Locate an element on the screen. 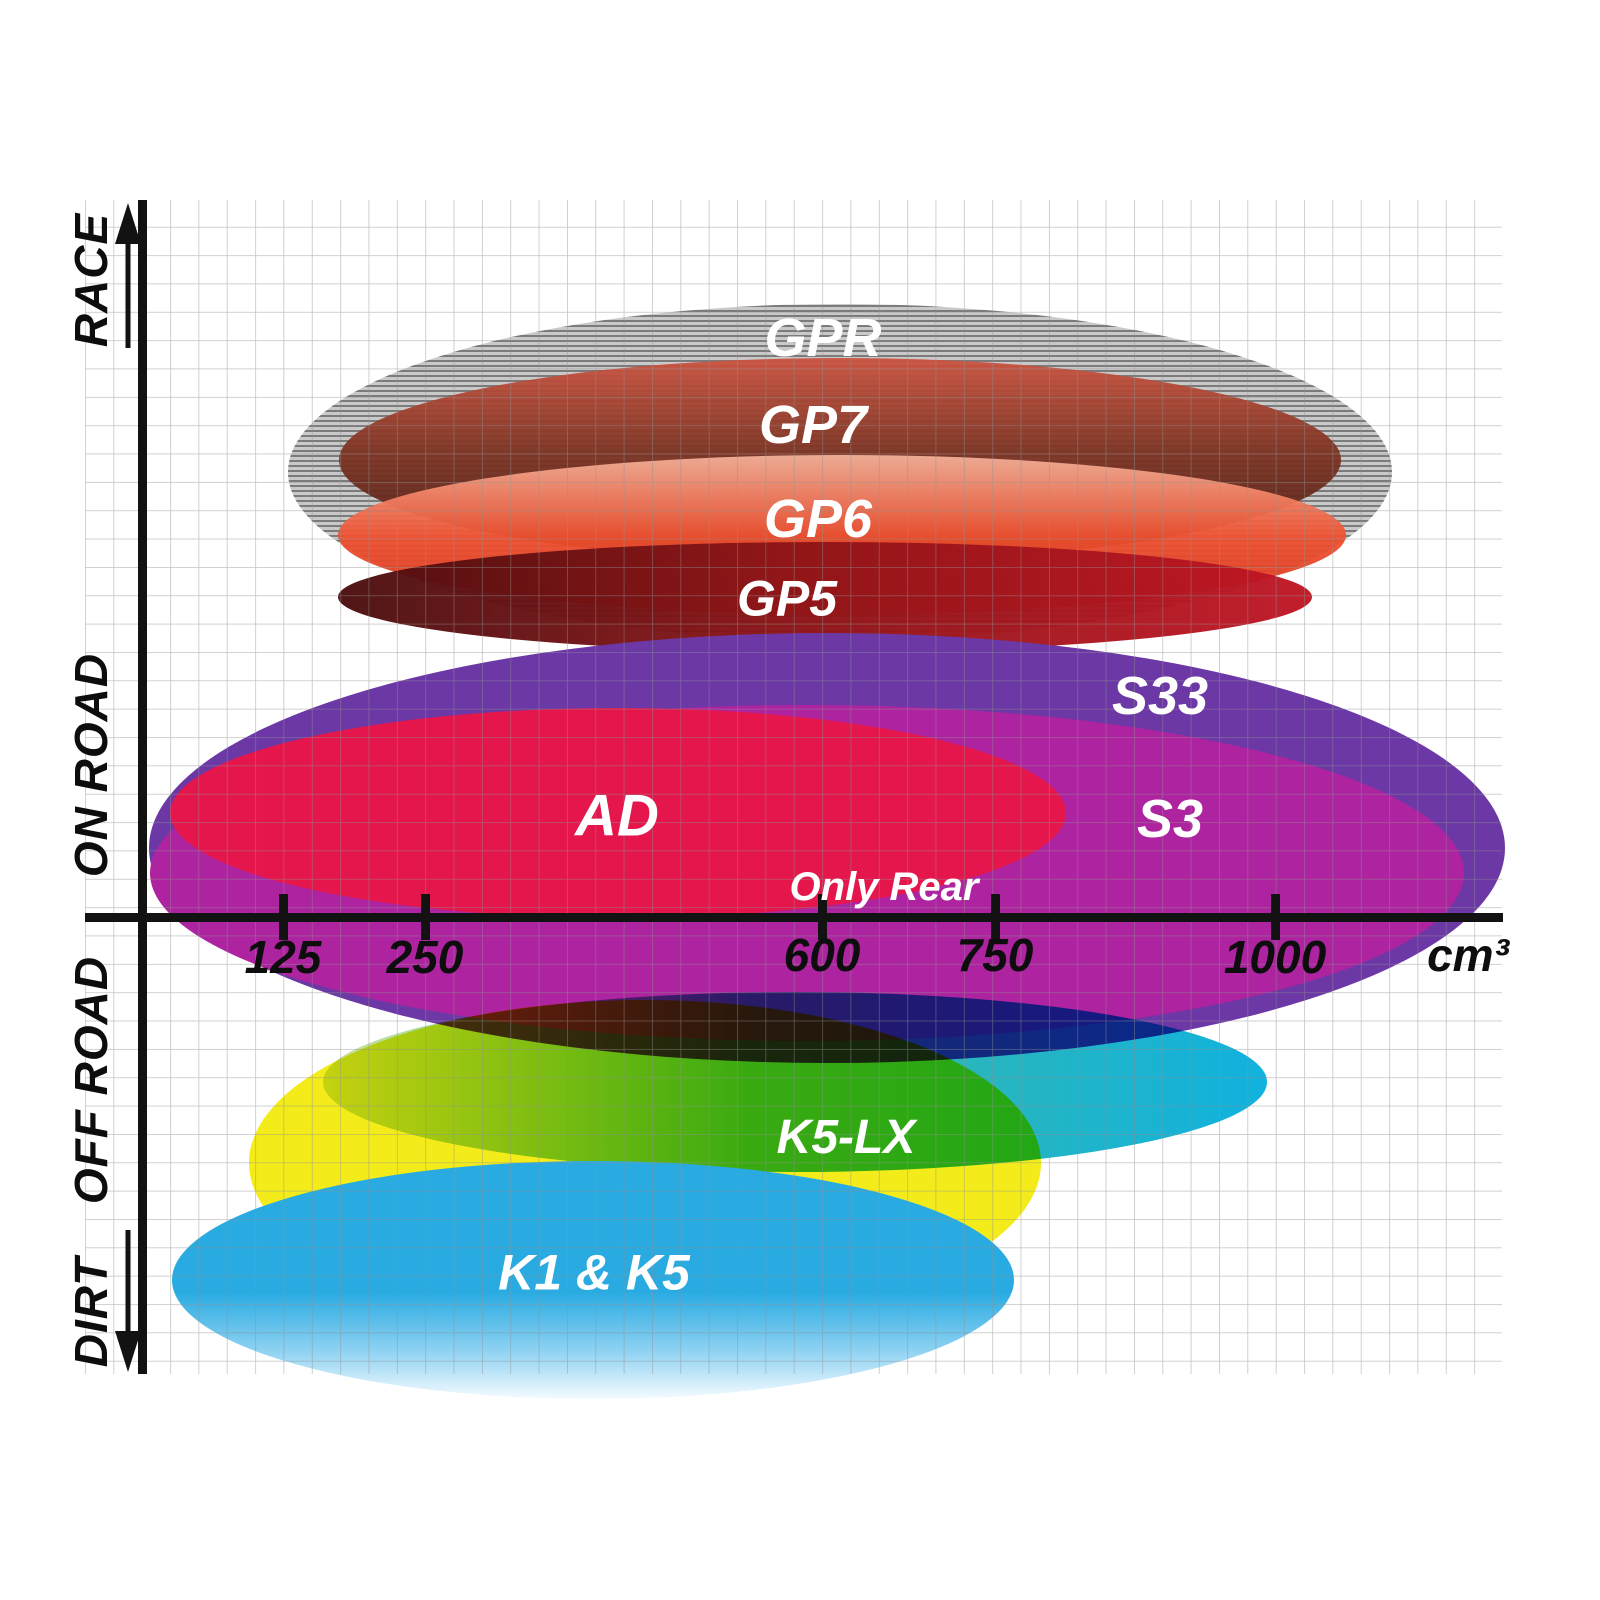  y-axis-line is located at coordinates (142, 787).